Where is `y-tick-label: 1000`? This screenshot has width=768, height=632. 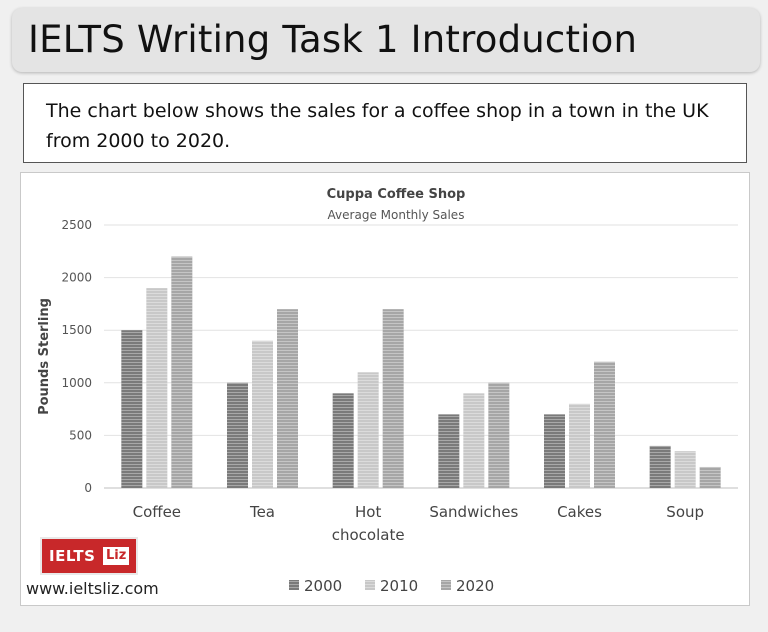 y-tick-label: 1000 is located at coordinates (76, 383).